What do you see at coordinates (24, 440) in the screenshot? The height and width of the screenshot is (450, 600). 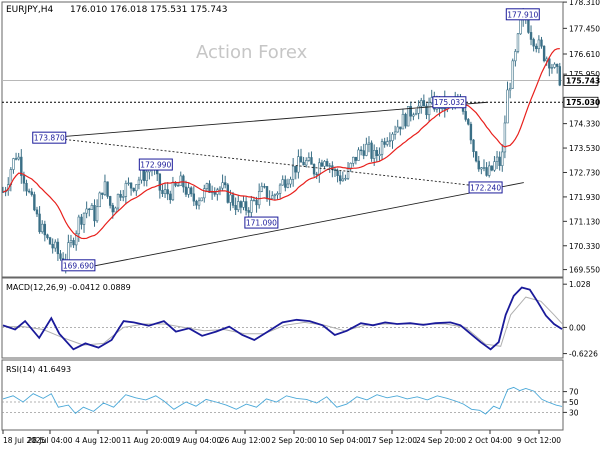 I see `time-tick-label: 18 Jul 2025` at bounding box center [24, 440].